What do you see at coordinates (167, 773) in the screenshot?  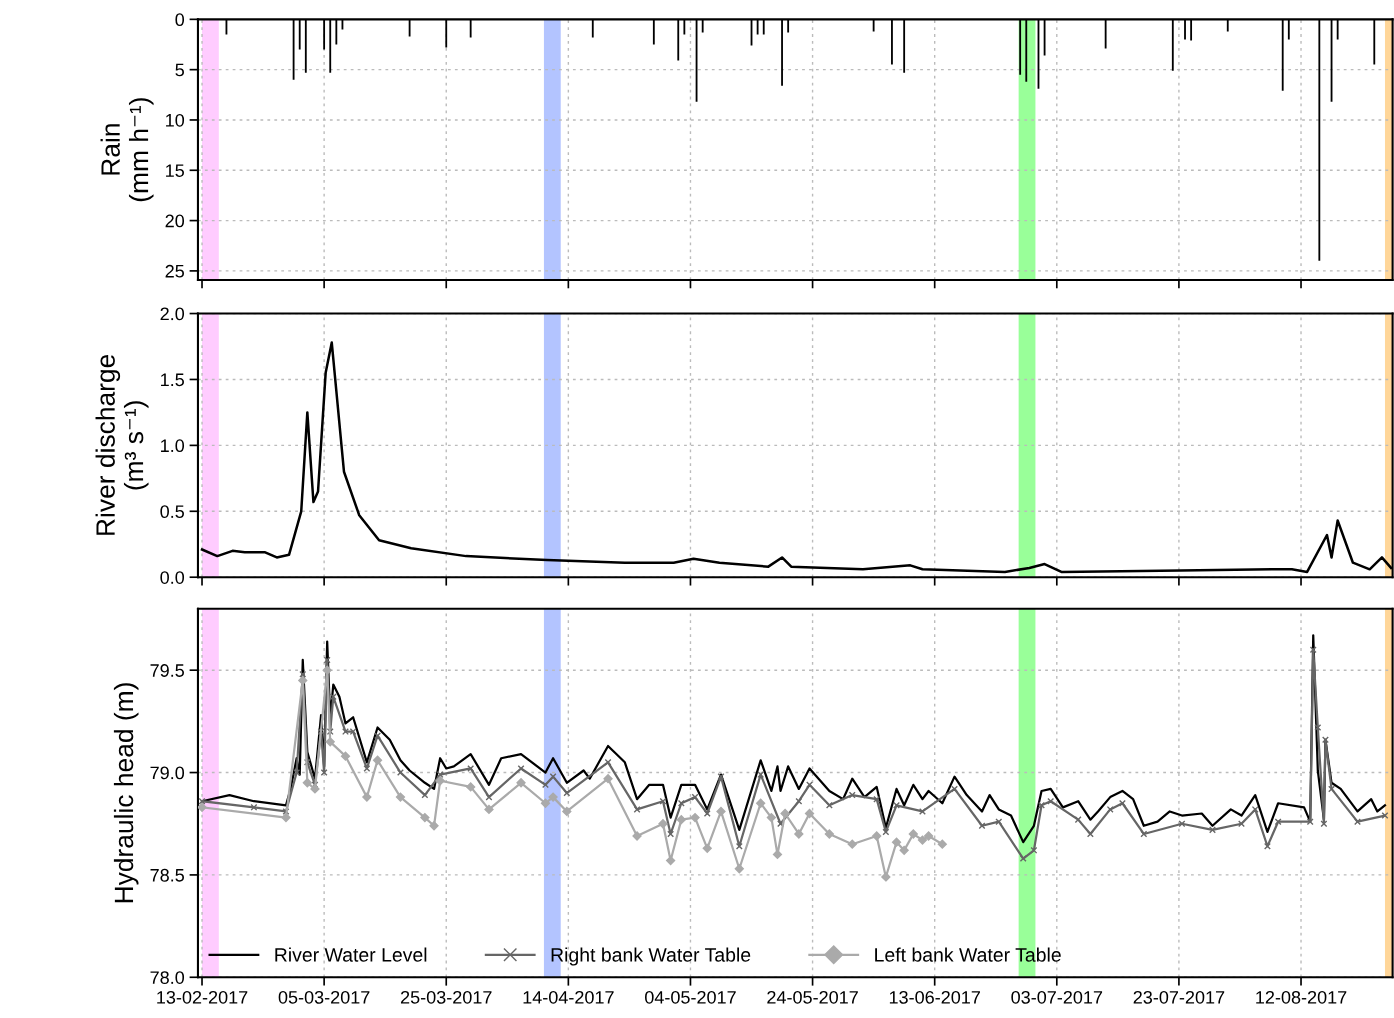 I see `y-tick-label: 79.0` at bounding box center [167, 773].